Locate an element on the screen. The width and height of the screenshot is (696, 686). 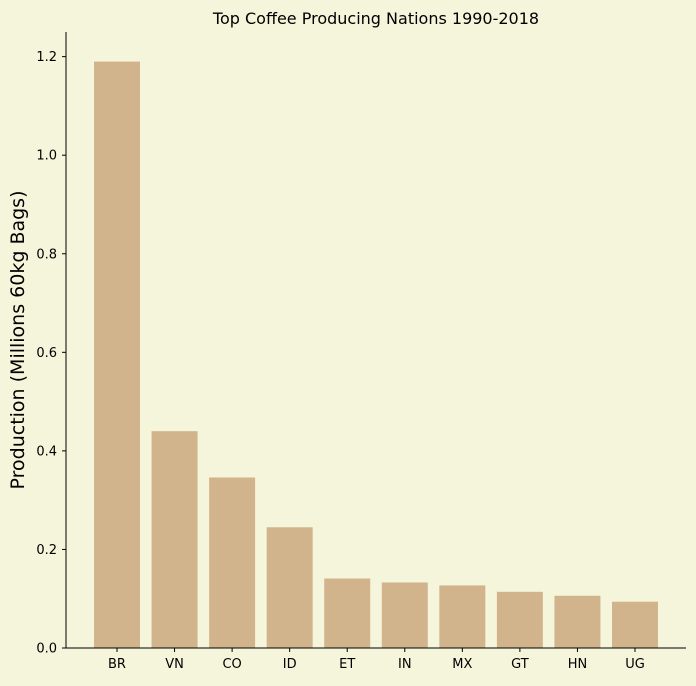
x-tick-label: VN is located at coordinates (174, 664).